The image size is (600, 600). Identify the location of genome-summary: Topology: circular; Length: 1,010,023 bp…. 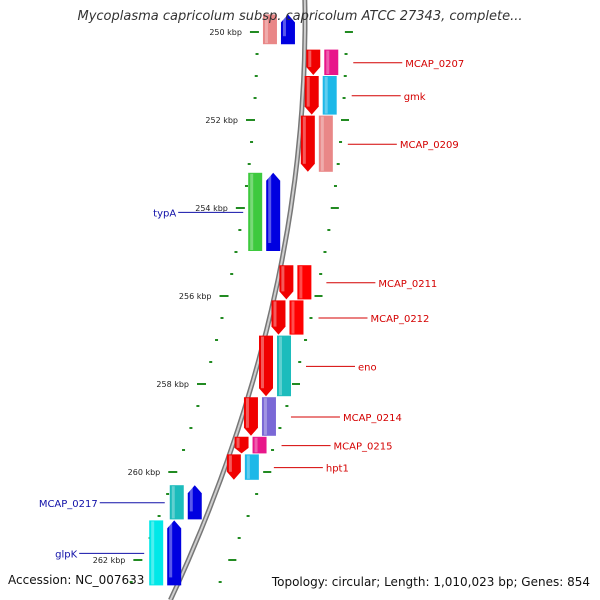
(429, 582).